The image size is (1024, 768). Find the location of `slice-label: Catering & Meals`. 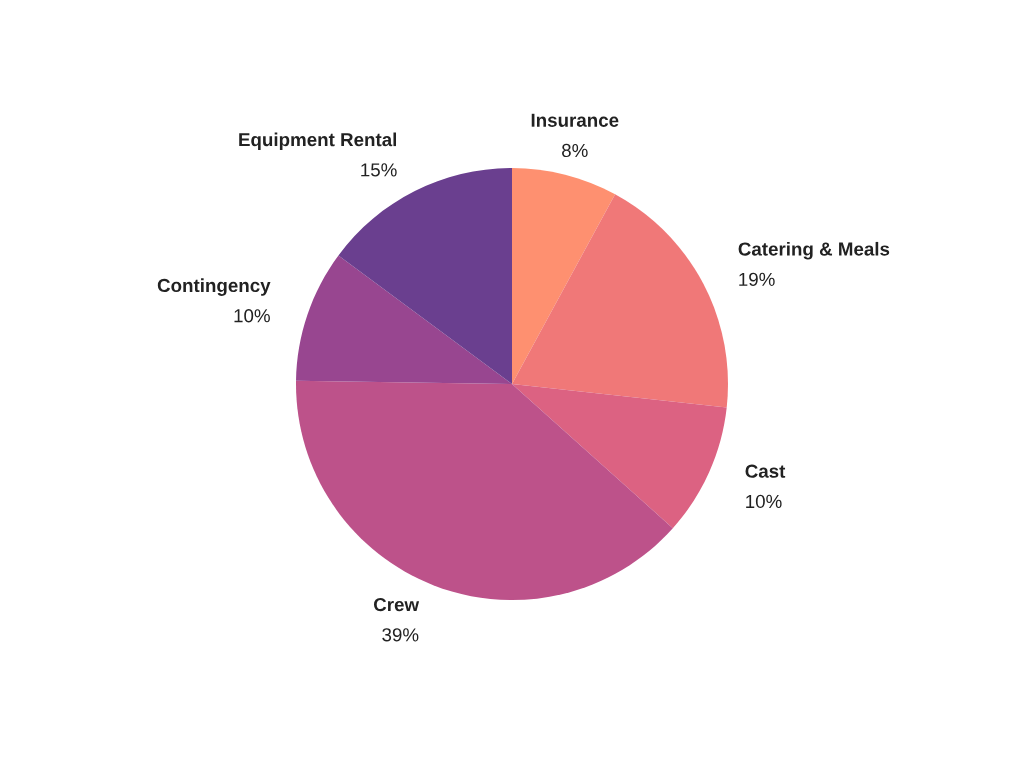

slice-label: Catering & Meals is located at coordinates (814, 250).